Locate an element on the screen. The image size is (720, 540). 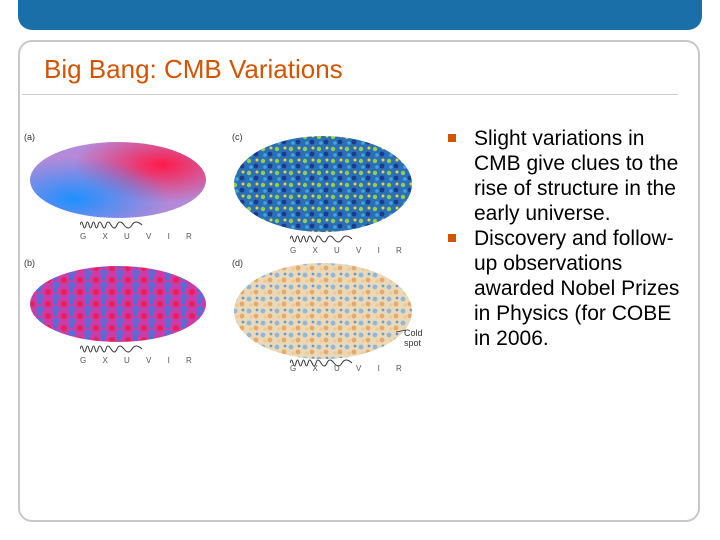
title-divider is located at coordinates (350, 94).